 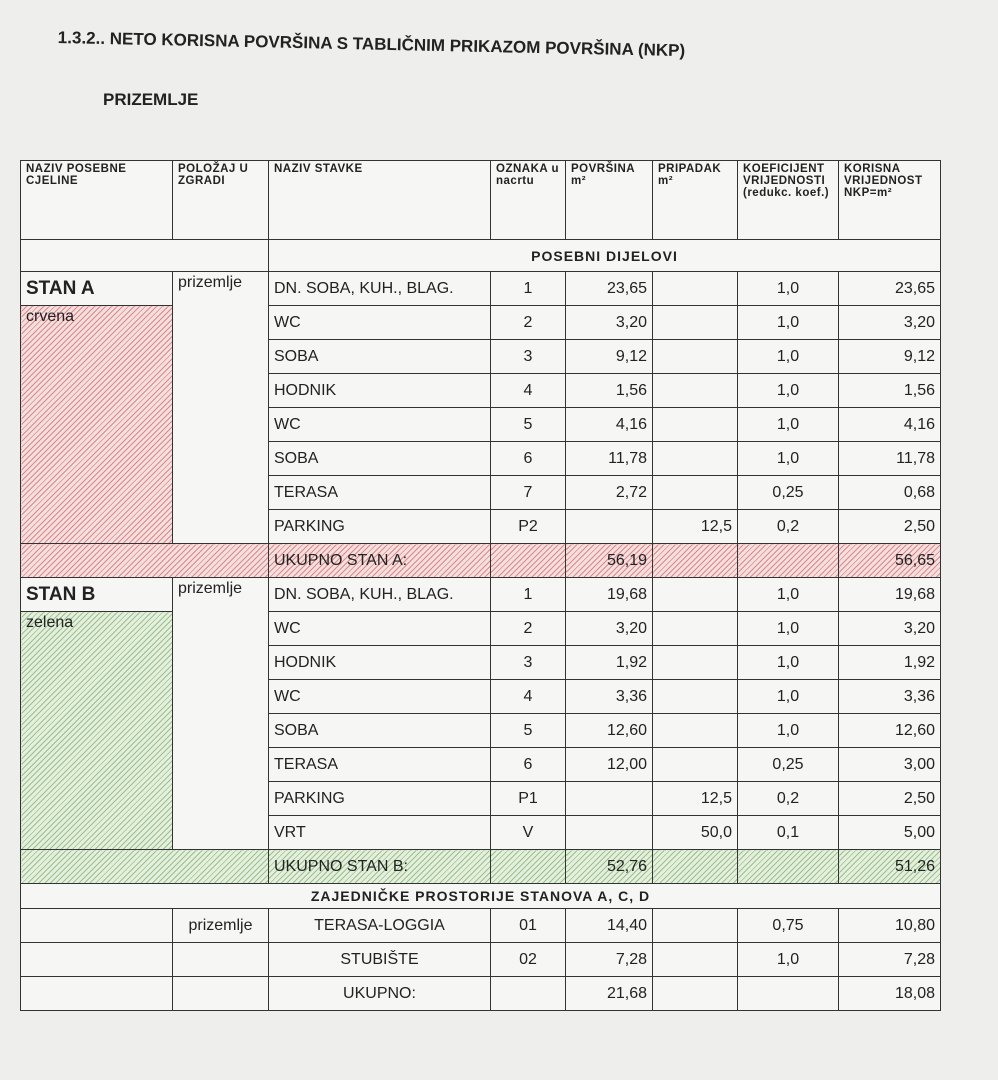 What do you see at coordinates (379, 993) in the screenshot?
I see `total-label: UKUPNO:` at bounding box center [379, 993].